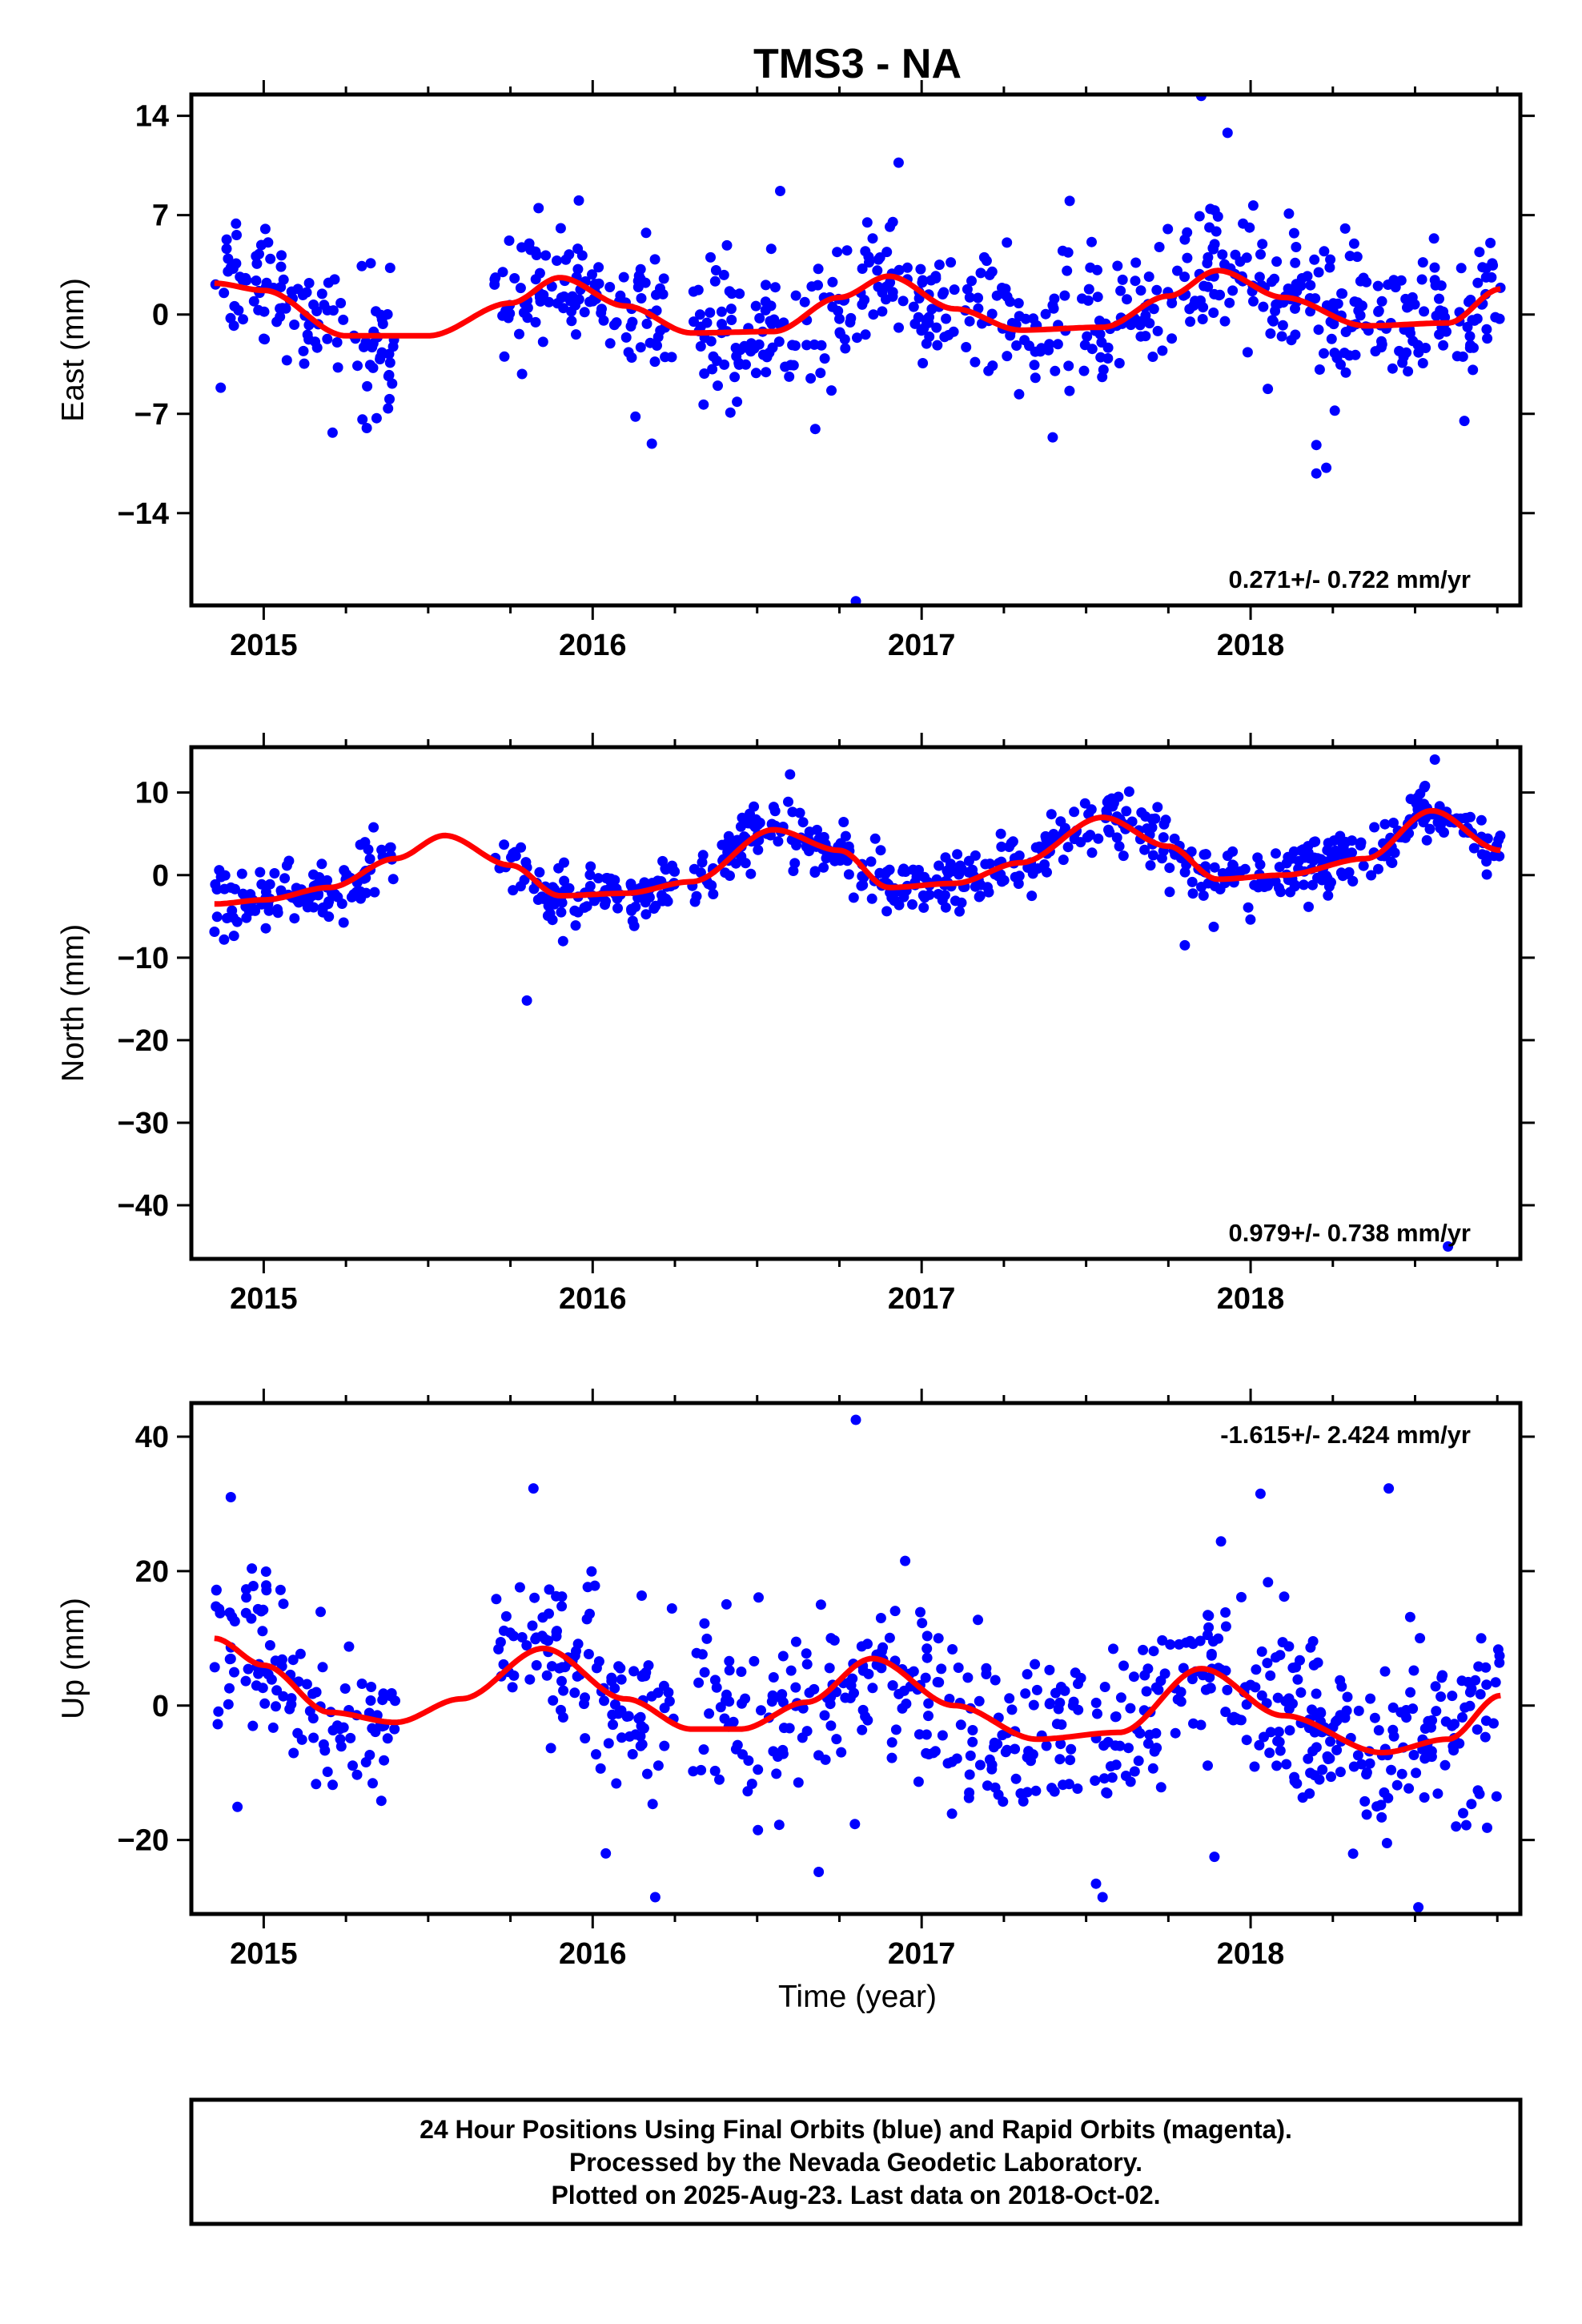  Describe the element at coordinates (73, 350) in the screenshot. I see `y-axis-title: East (mm)` at that location.